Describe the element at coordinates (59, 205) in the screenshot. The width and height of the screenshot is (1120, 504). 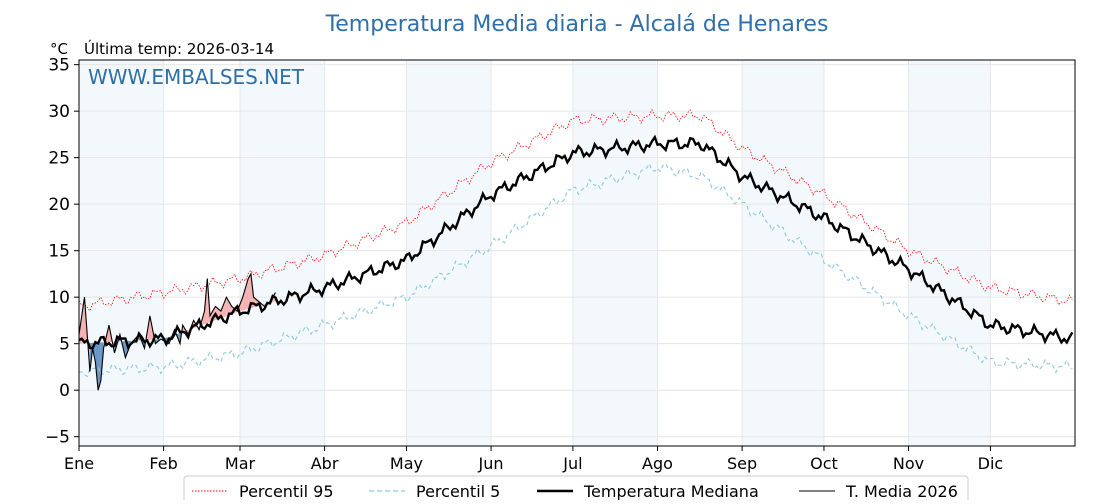
I see `y-tick-label: 20` at that location.